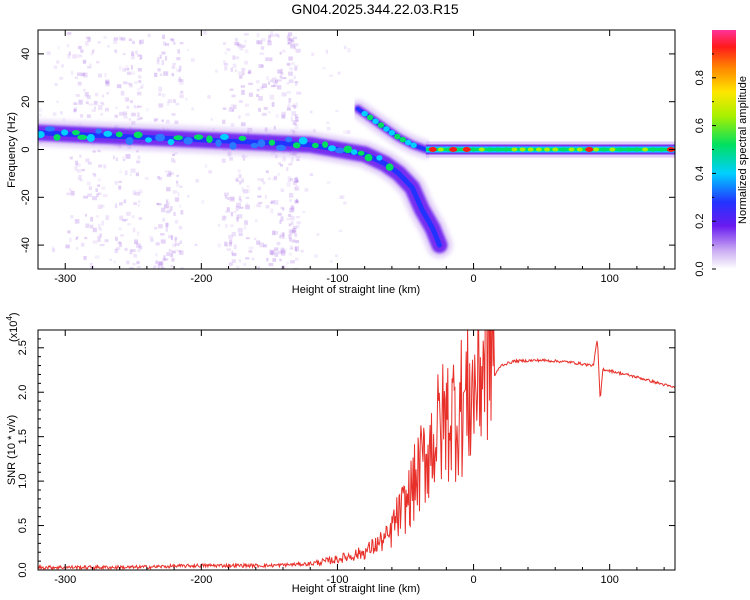 This screenshot has width=750, height=600. What do you see at coordinates (23, 480) in the screenshot?
I see `y-tick-label: 1.0` at bounding box center [23, 480].